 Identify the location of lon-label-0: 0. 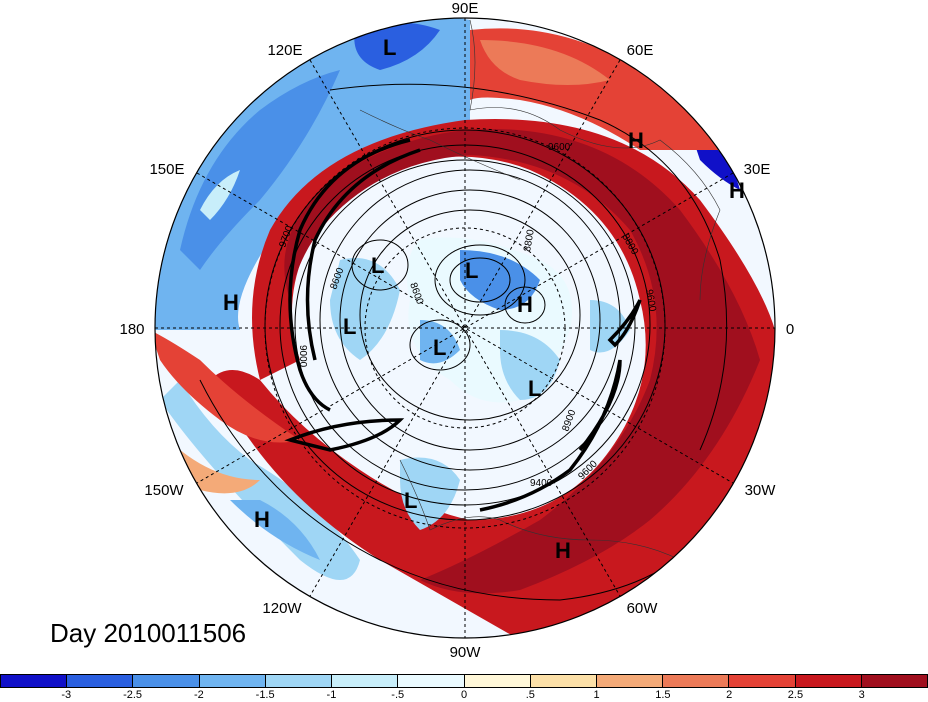
(790, 329).